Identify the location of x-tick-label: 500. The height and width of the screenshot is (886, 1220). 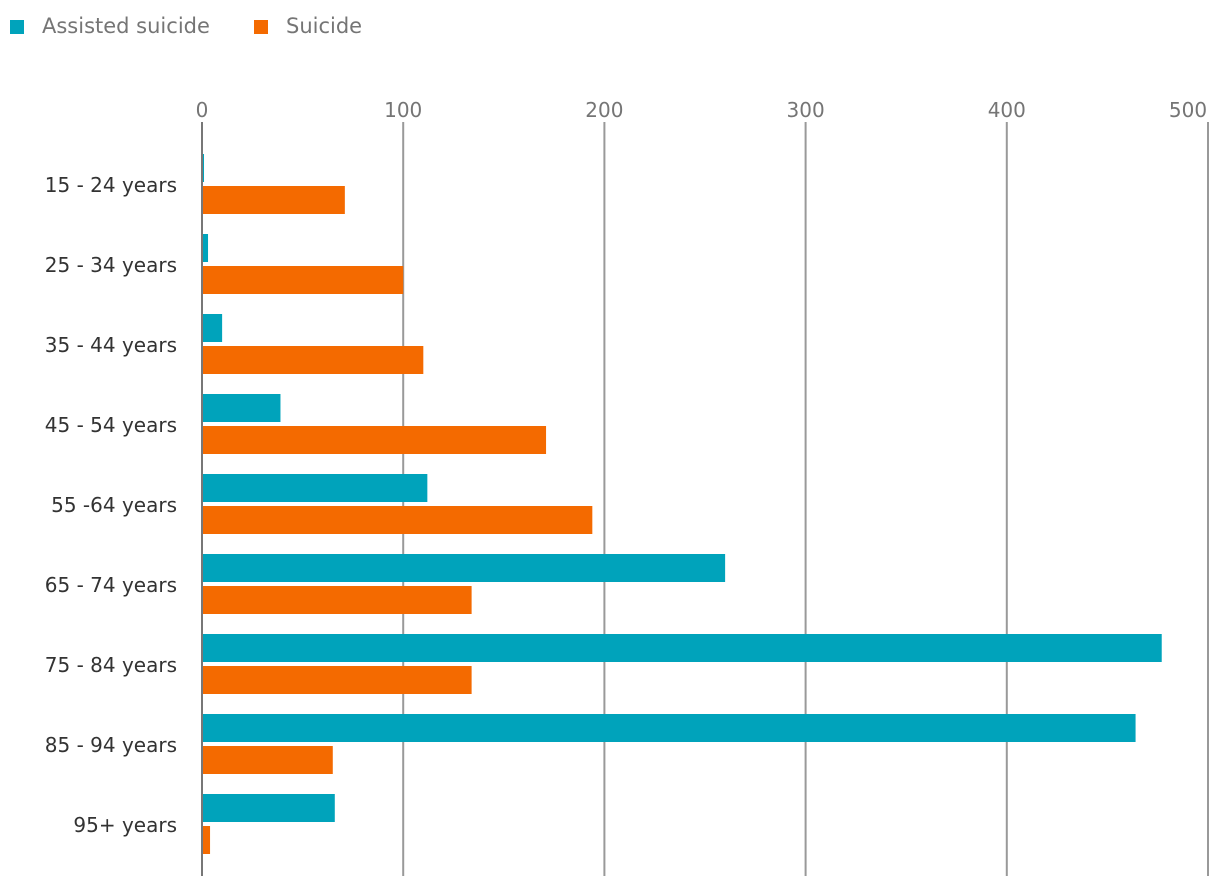
(1188, 110).